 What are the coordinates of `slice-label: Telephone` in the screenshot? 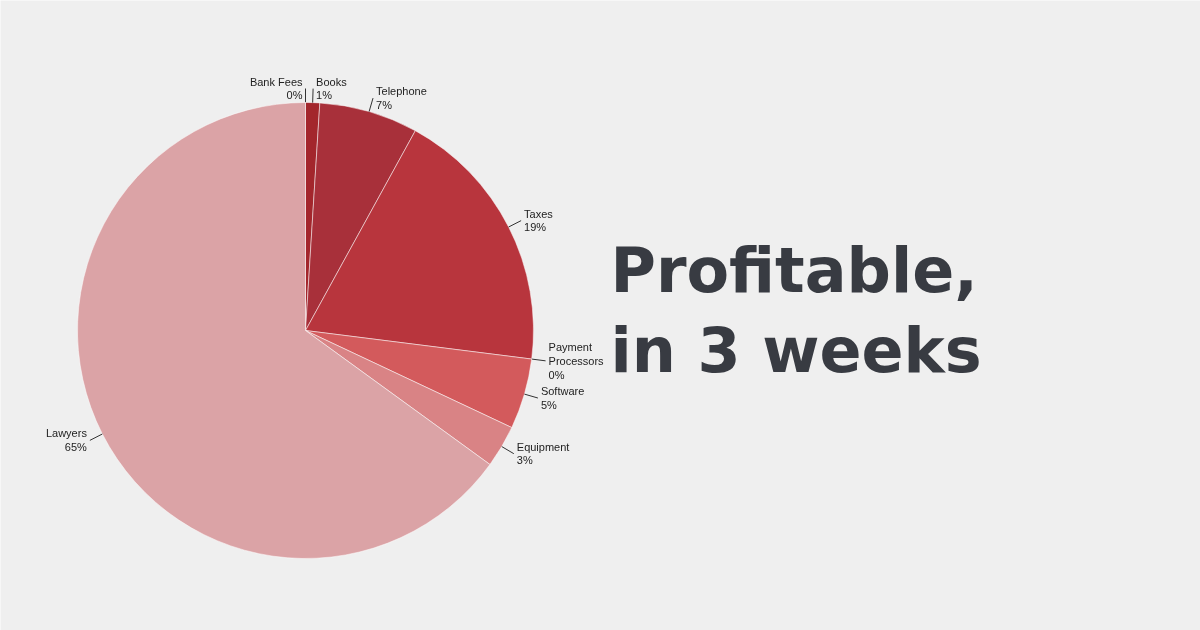 It's located at (401, 91).